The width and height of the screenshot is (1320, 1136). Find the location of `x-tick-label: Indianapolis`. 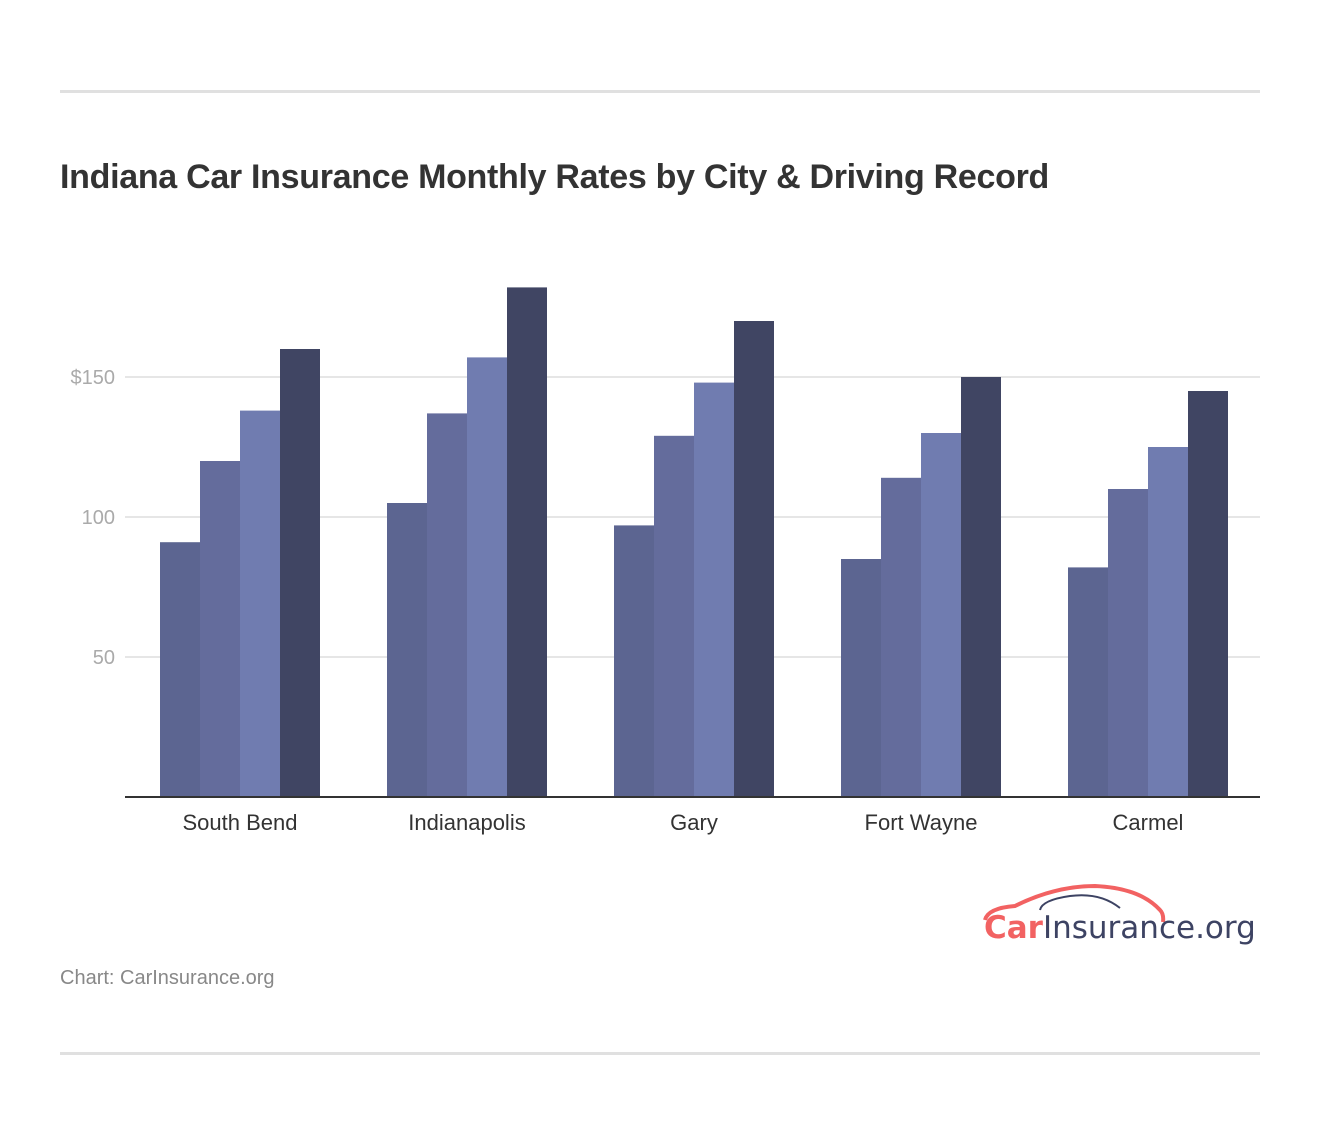

x-tick-label: Indianapolis is located at coordinates (466, 822).